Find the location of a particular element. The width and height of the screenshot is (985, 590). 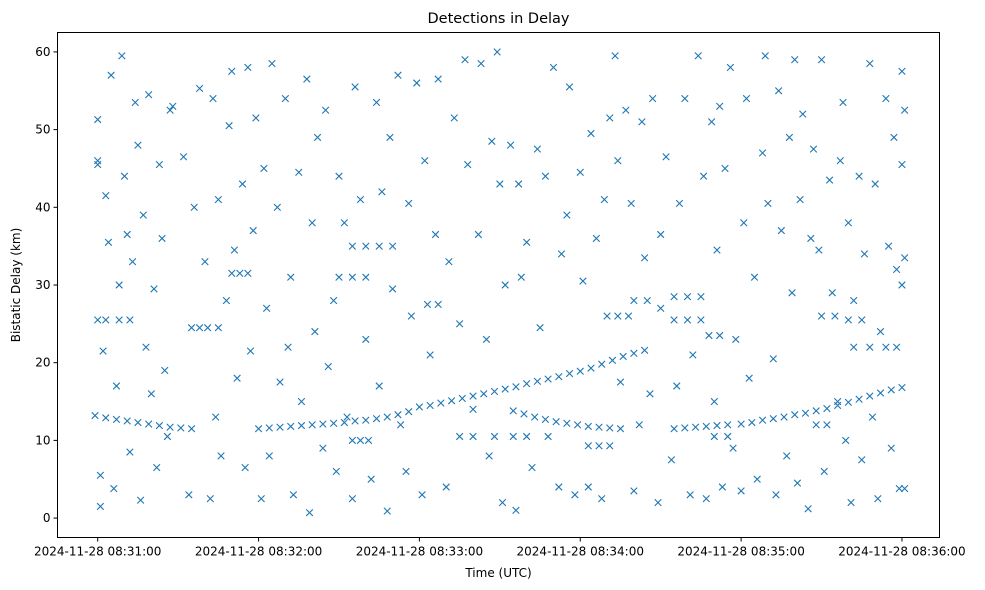

x-tick-label: 2024-11-28 08:32:00 is located at coordinates (258, 552).